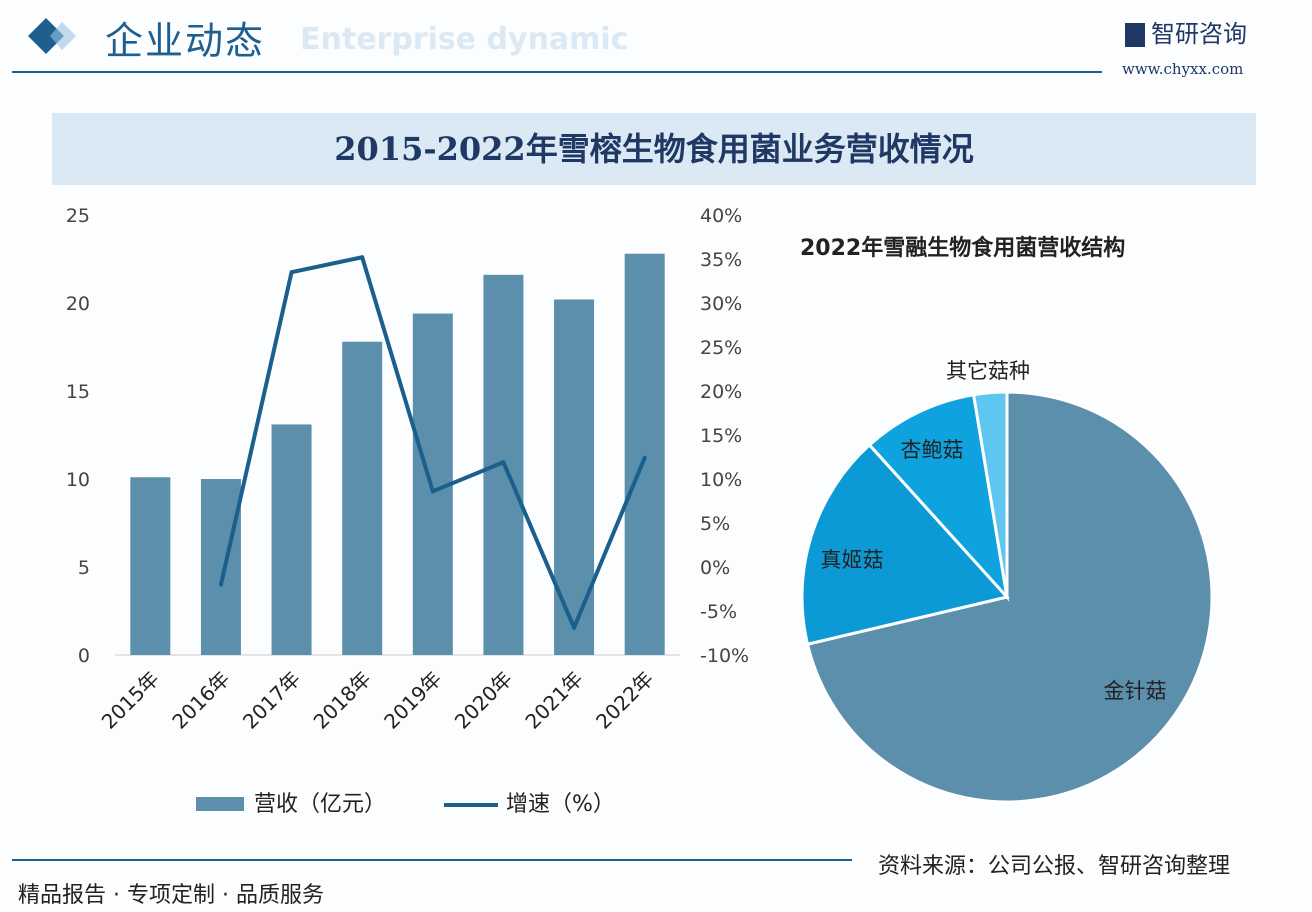 The image size is (1312, 912). I want to click on right-tick-label: 20%, so click(721, 392).